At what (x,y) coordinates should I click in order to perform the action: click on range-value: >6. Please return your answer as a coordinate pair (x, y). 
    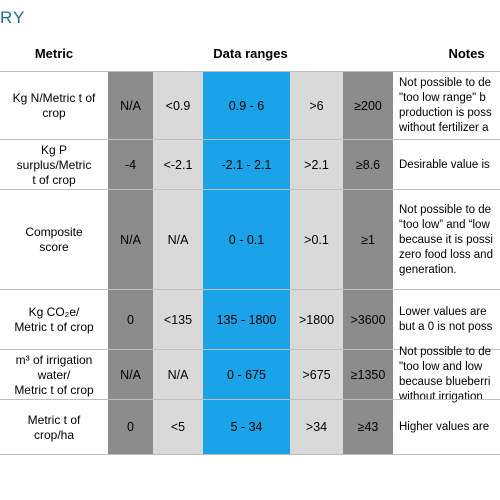
    Looking at the image, I should click on (316, 105).